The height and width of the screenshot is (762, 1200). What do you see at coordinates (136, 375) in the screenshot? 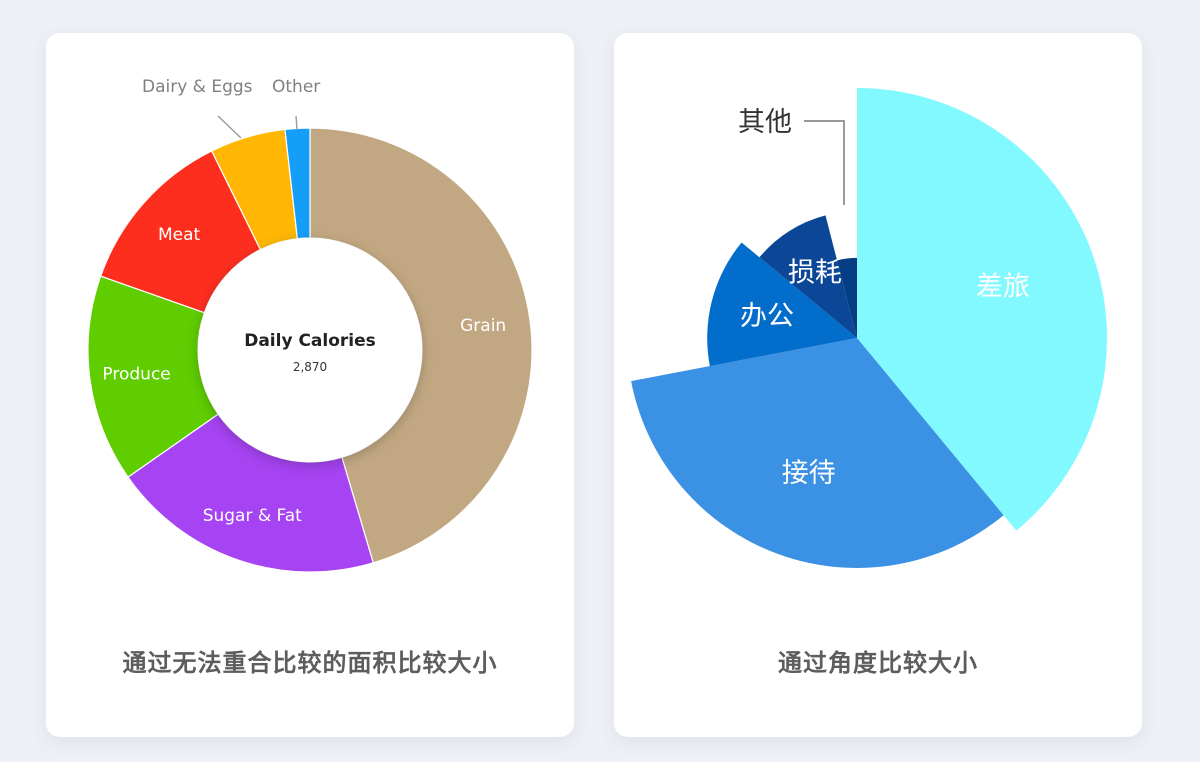
I see `slice-label-produce: Produce` at bounding box center [136, 375].